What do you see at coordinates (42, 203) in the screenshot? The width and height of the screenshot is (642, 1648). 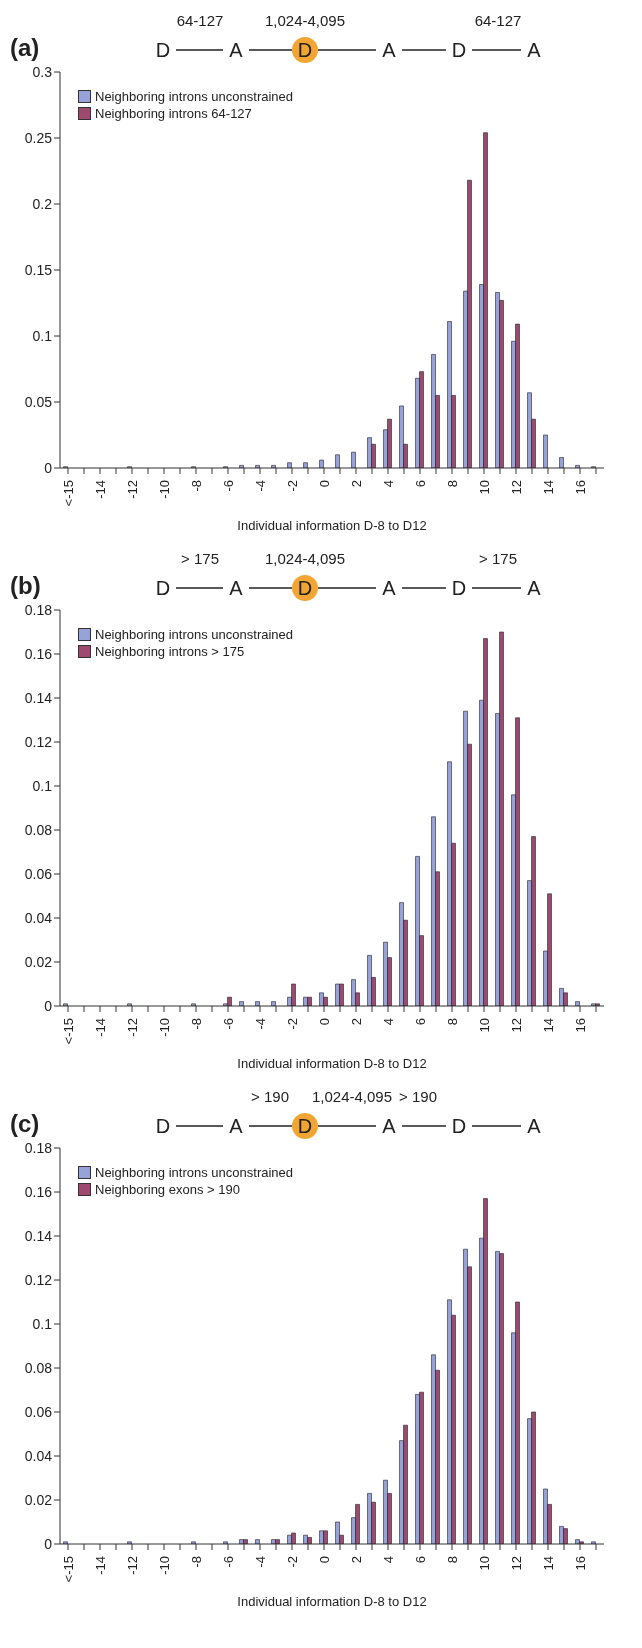 I see `y-tick-label: 0.2` at bounding box center [42, 203].